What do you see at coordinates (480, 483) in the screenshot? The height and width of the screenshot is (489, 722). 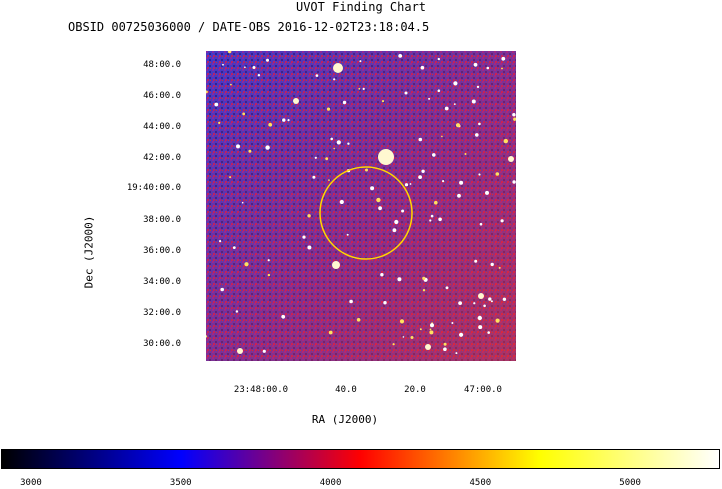 I see `colorbar-tick-label: 4500` at bounding box center [480, 483].